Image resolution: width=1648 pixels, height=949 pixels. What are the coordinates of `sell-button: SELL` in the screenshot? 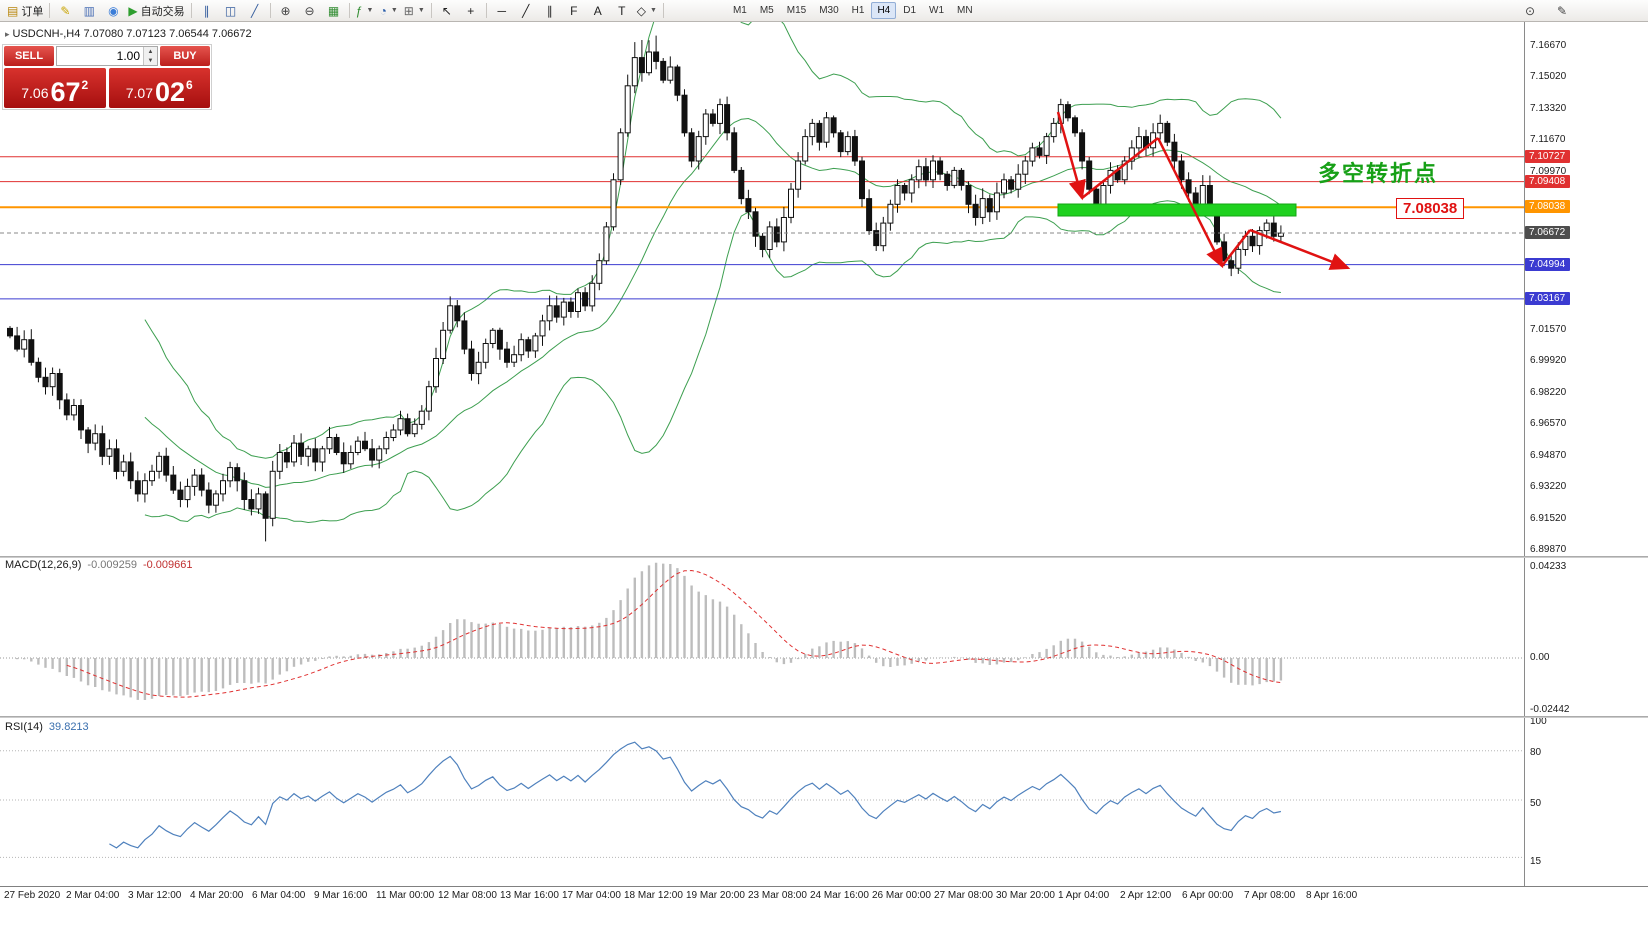 It's located at (29, 56).